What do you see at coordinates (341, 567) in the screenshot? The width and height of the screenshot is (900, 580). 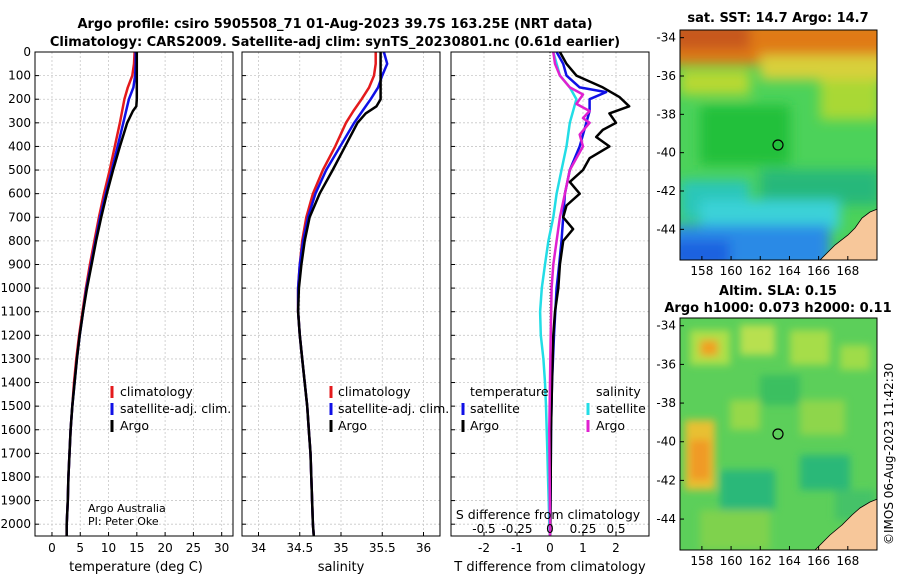 I see `salinity-xlabel: salinity` at bounding box center [341, 567].